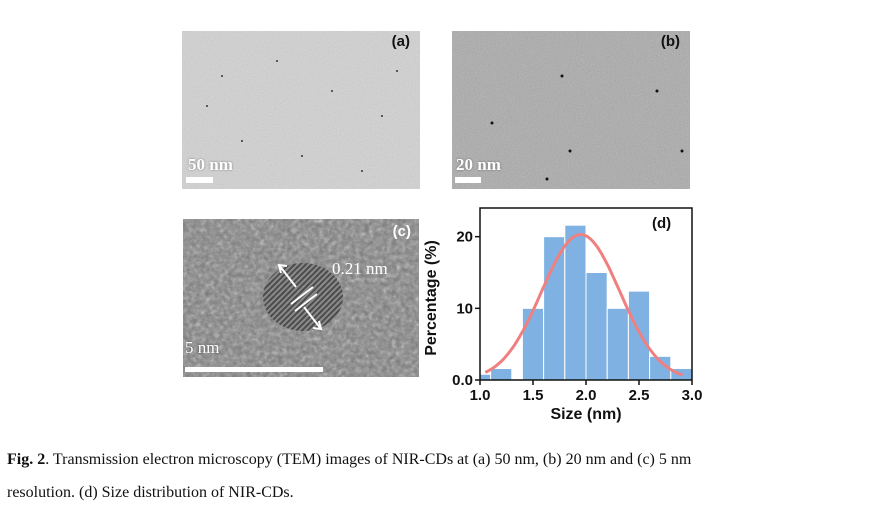 This screenshot has height=526, width=892. Describe the element at coordinates (480, 395) in the screenshot. I see `x-tick-label-0: 1.0` at that location.